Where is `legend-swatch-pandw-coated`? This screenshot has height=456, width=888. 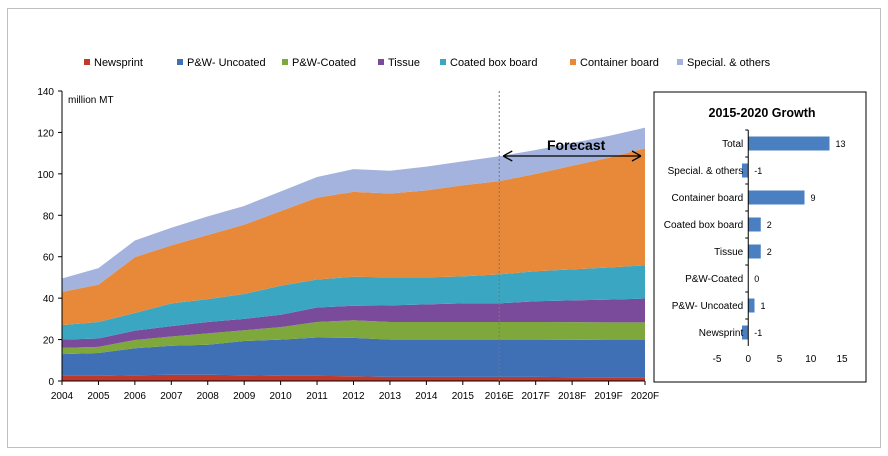 legend-swatch-pandw-coated is located at coordinates (285, 62).